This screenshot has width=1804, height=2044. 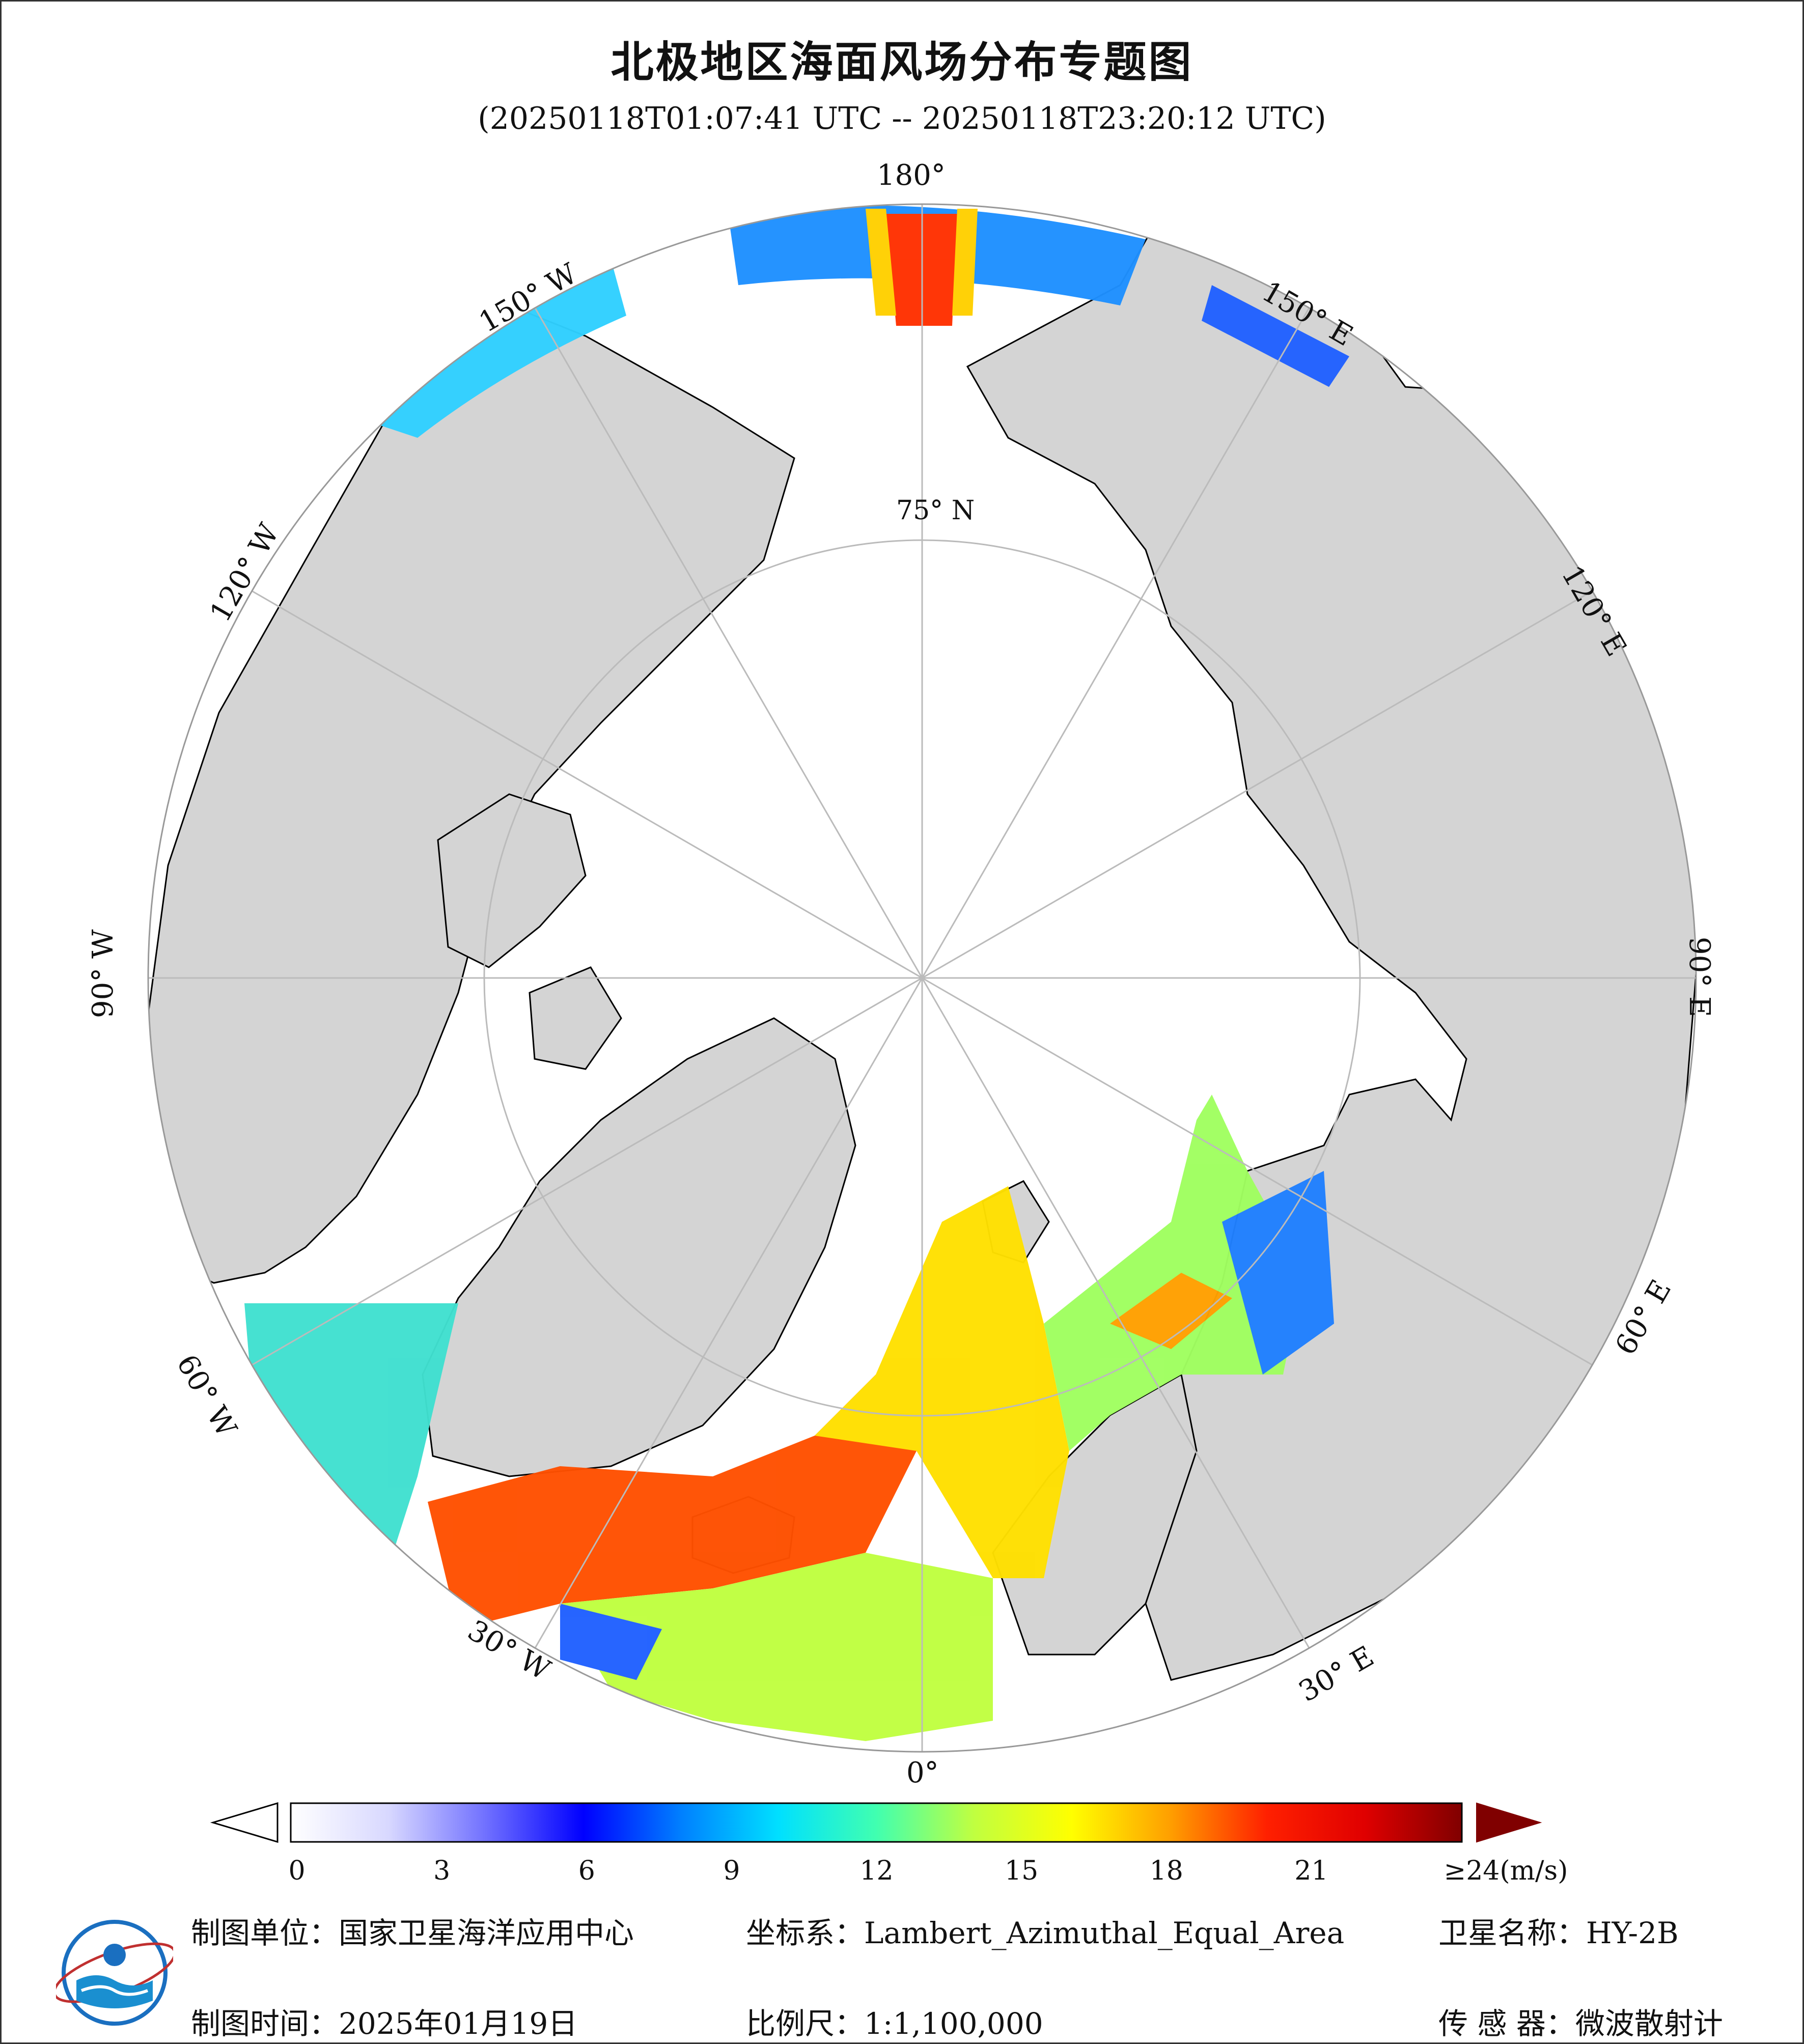 I want to click on colorbar-tick-label: 12, so click(x=876, y=1871).